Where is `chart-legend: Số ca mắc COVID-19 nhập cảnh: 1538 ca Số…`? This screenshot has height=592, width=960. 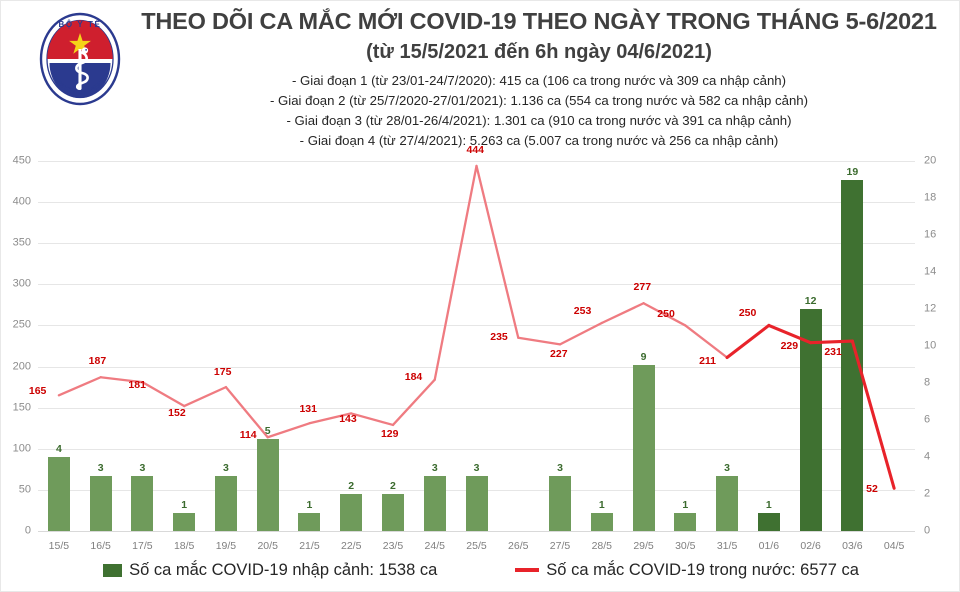 chart-legend: Số ca mắc COVID-19 nhập cảnh: 1538 ca Số… is located at coordinates (480, 570).